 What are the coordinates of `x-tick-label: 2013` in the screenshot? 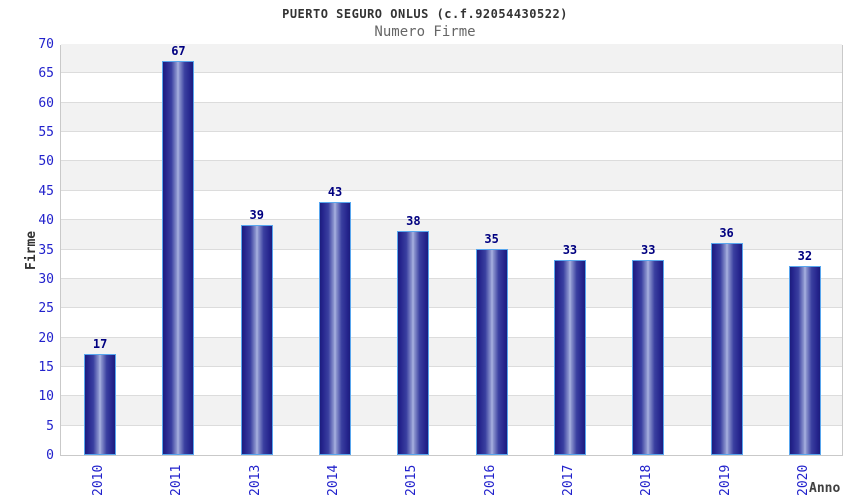 It's located at (255, 480).